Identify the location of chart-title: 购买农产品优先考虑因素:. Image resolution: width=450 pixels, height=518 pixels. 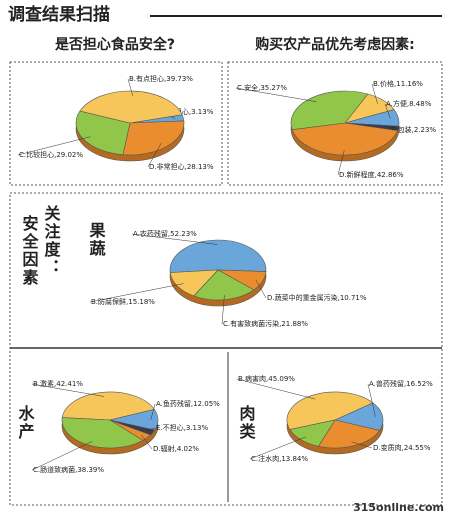
(335, 44).